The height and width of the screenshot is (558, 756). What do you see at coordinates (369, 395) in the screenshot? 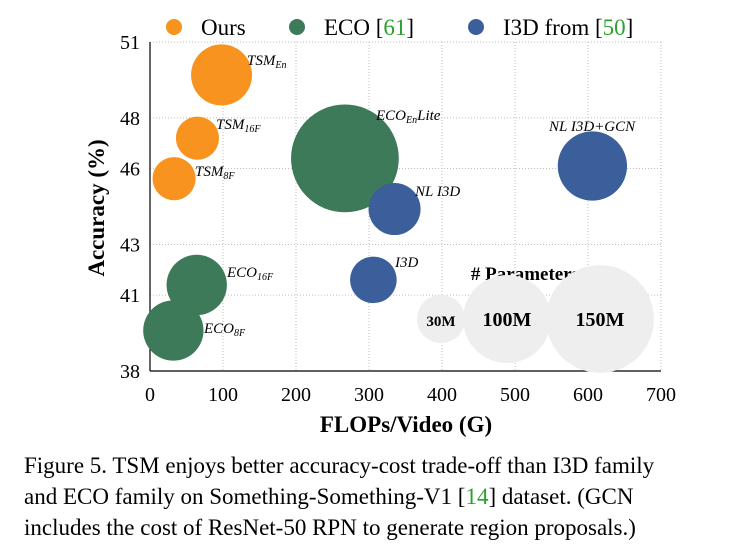
I see `x-tick-label: 300` at bounding box center [369, 395].